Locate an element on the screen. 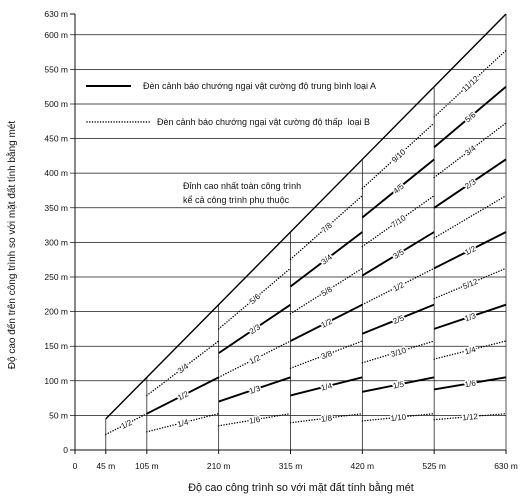 This screenshot has height=499, width=524. x-tick-label-525: 525 m is located at coordinates (434, 466).